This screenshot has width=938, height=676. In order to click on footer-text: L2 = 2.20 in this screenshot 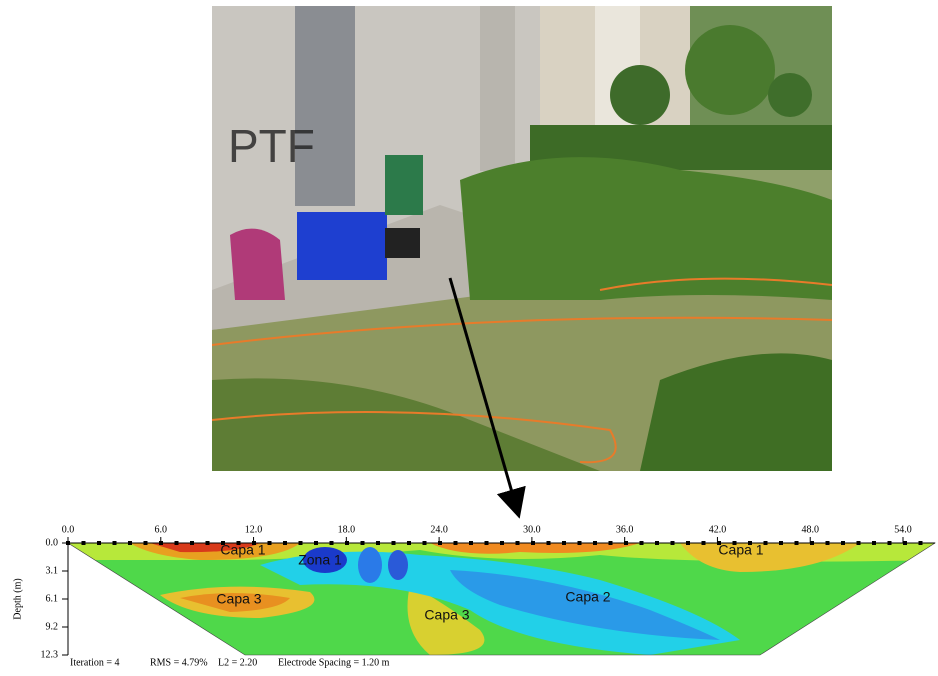, I will do `click(237, 662)`.